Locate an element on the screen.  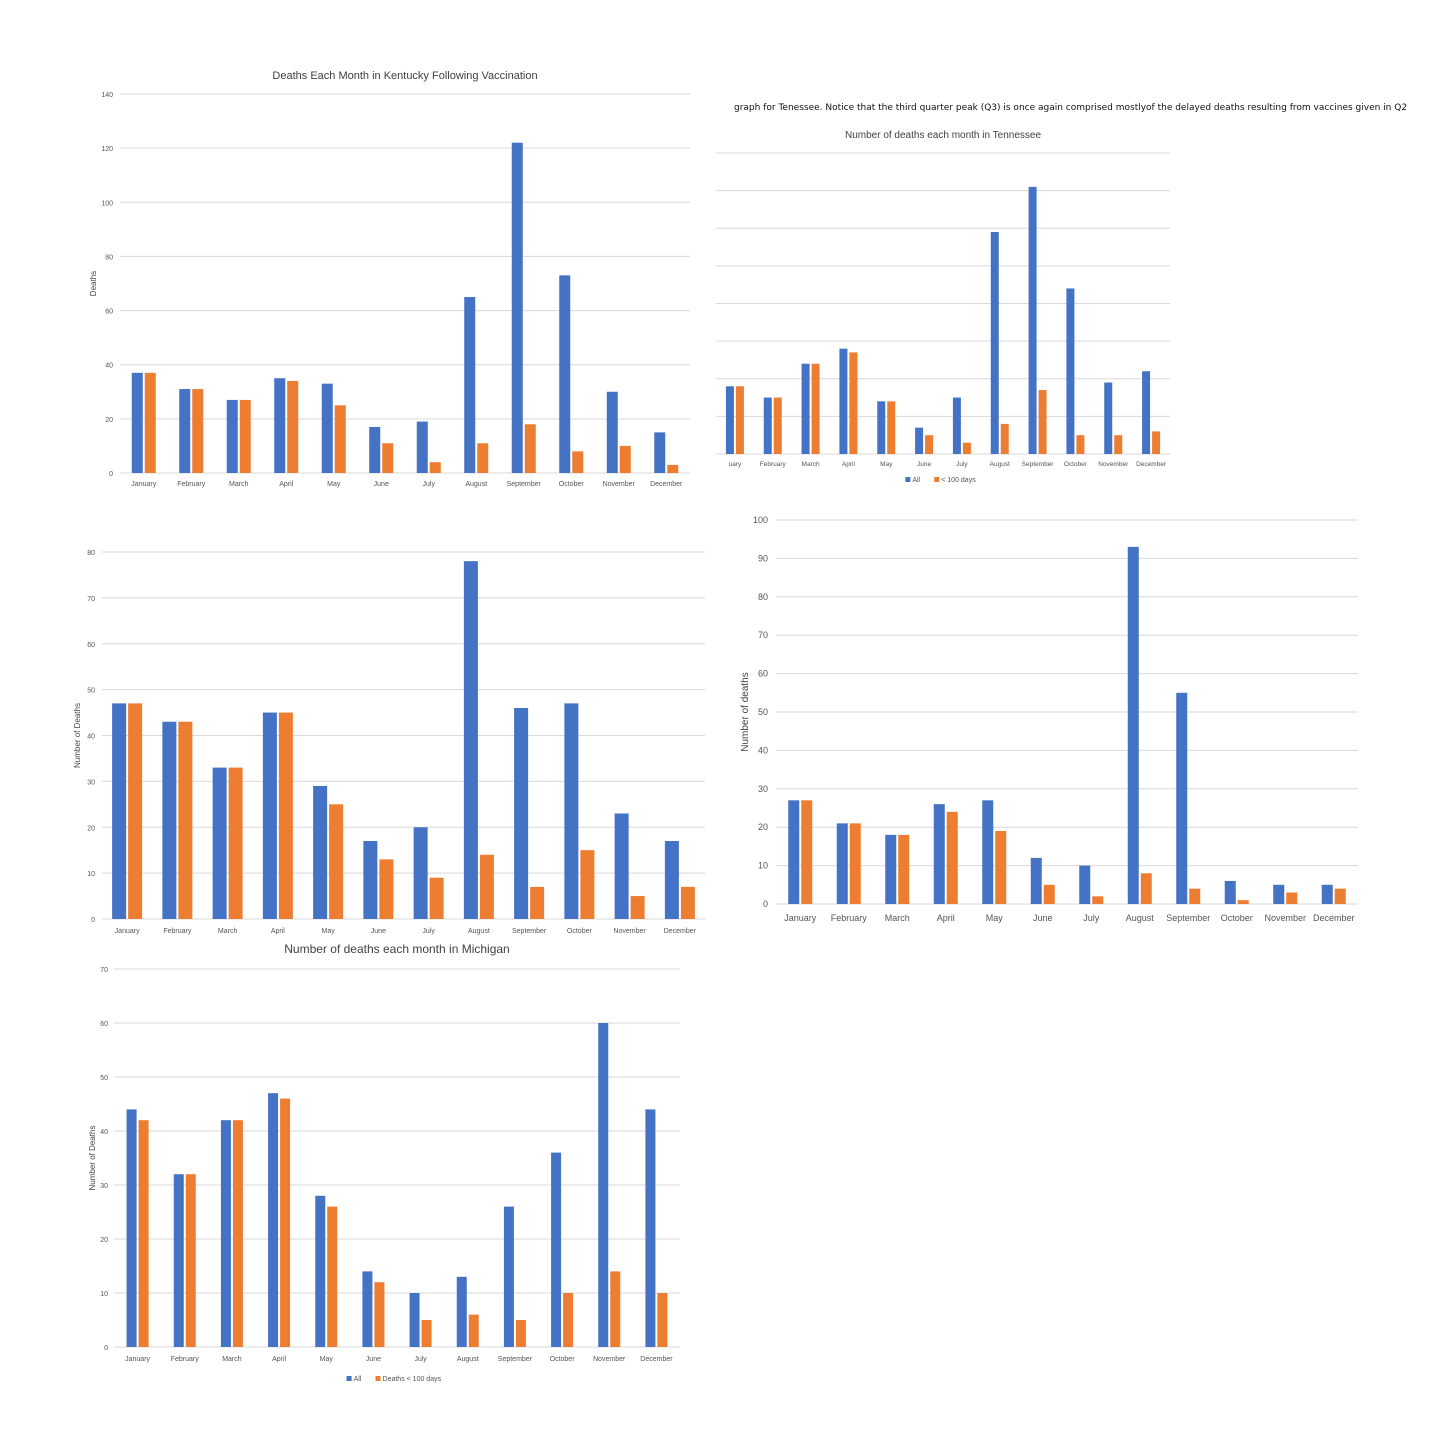
y-tick-label: 10 is located at coordinates (104, 1294).